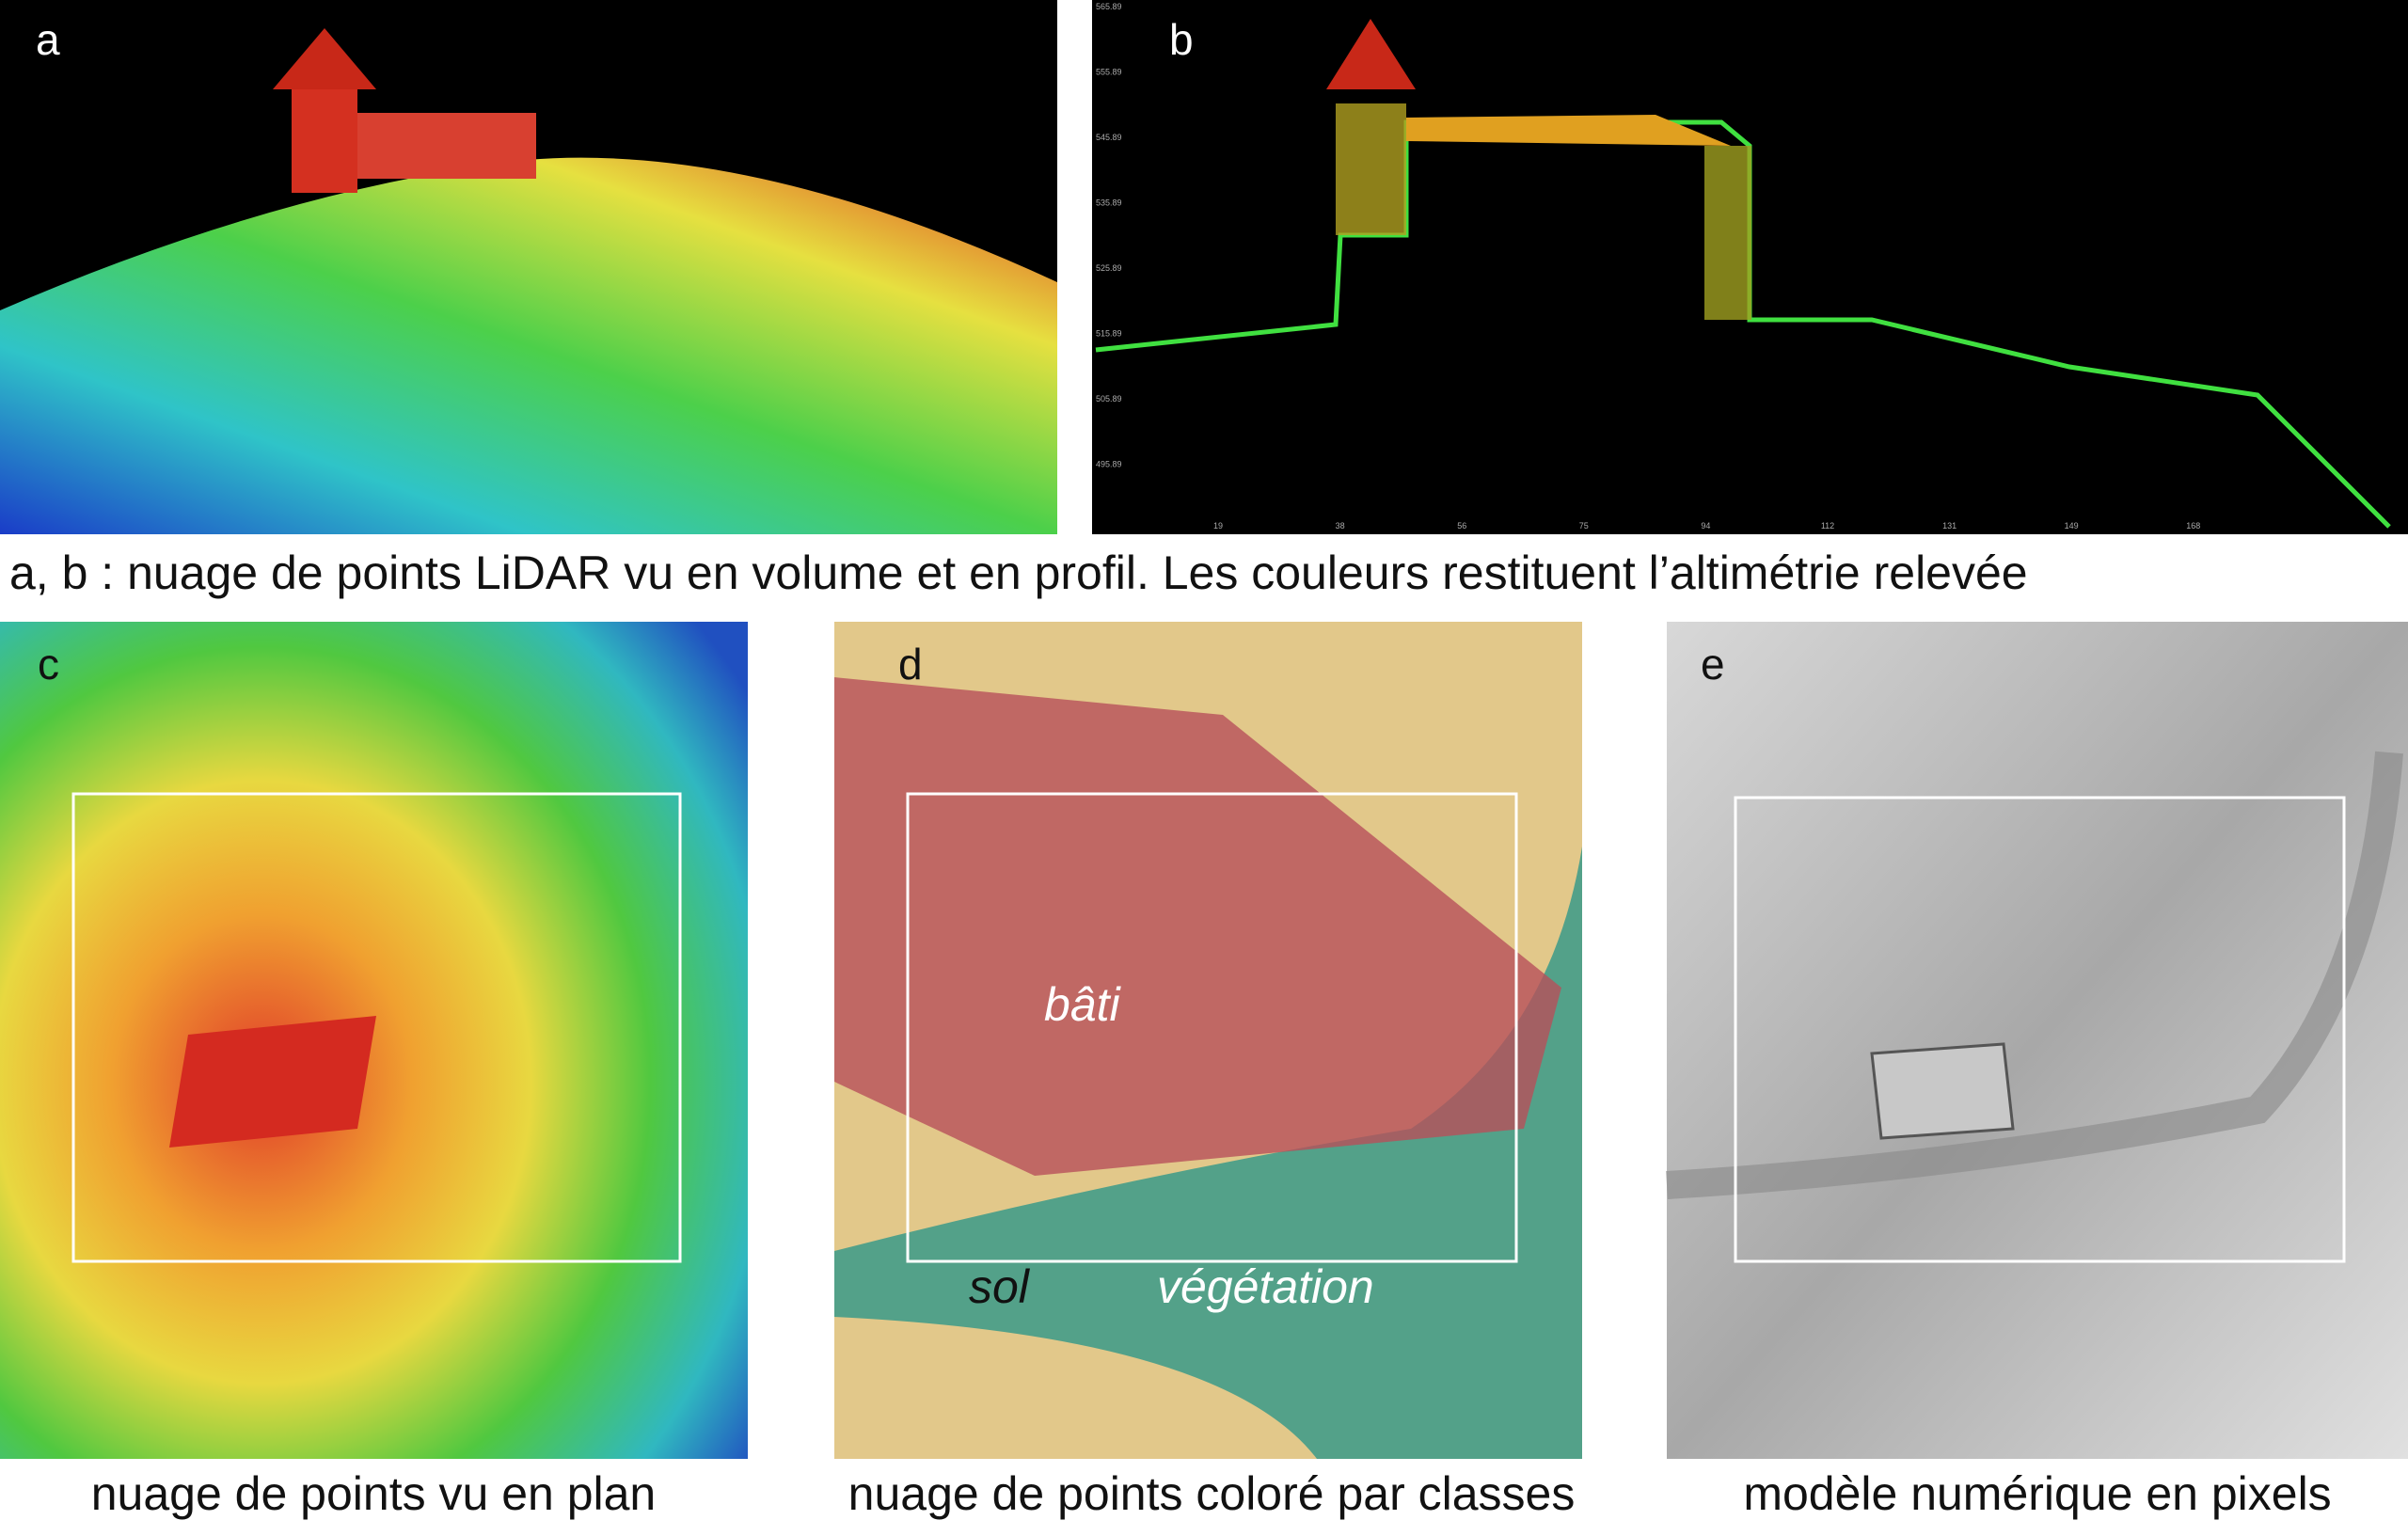 This screenshot has height=1536, width=2408. What do you see at coordinates (1584, 525) in the screenshot?
I see `x-tick-label: 75` at bounding box center [1584, 525].